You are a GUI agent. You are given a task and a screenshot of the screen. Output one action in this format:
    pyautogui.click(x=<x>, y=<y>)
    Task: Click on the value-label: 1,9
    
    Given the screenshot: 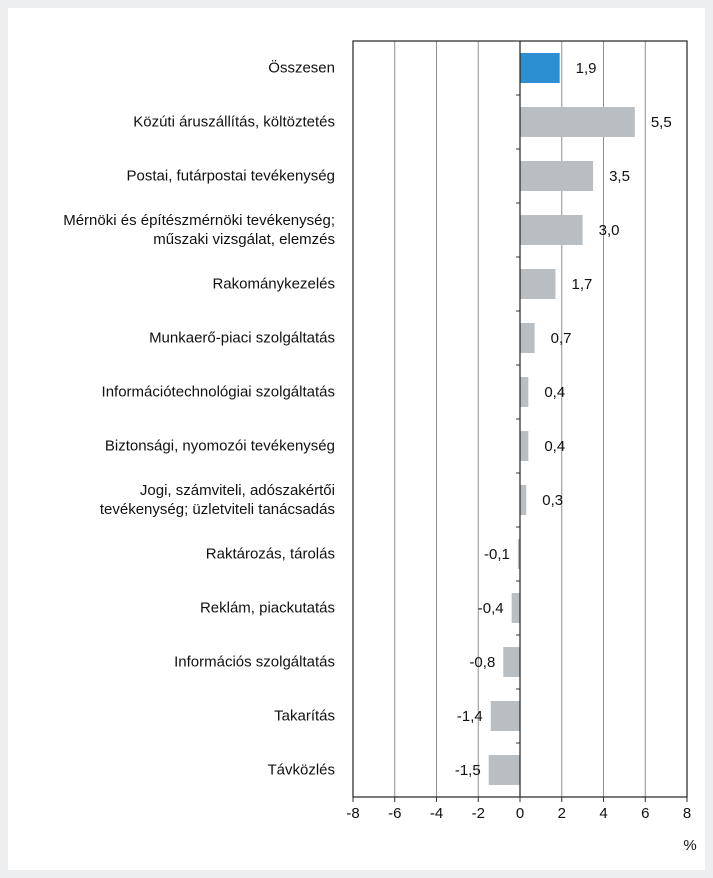 What is the action you would take?
    pyautogui.click(x=586, y=68)
    